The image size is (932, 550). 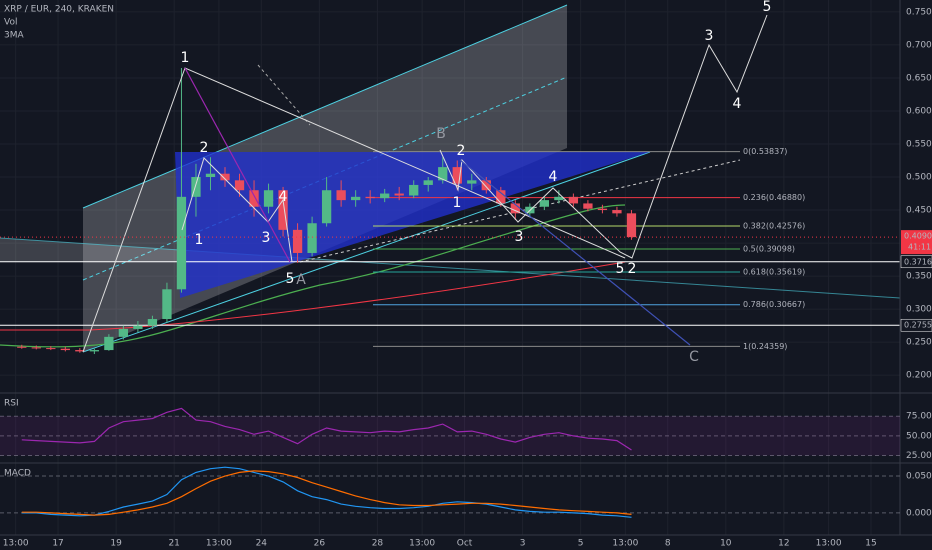 I want to click on y-tick-label: 25.0000, so click(x=919, y=456).